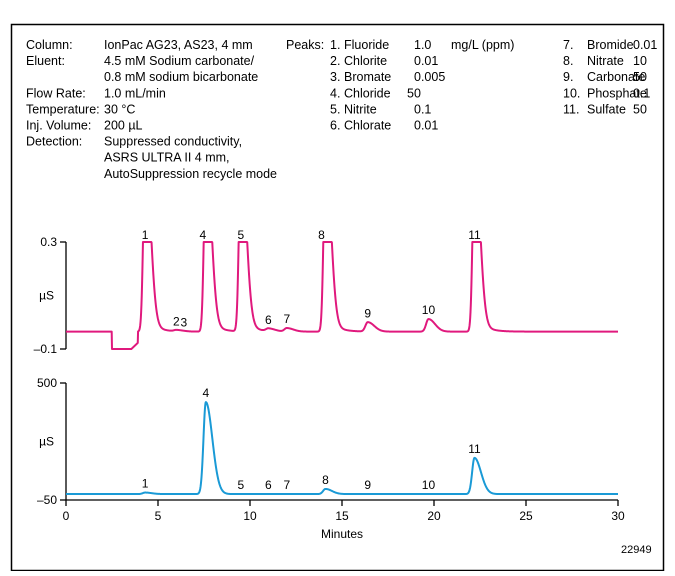 Image resolution: width=675 pixels, height=576 pixels. What do you see at coordinates (568, 77) in the screenshot?
I see `peak-number: 9.` at bounding box center [568, 77].